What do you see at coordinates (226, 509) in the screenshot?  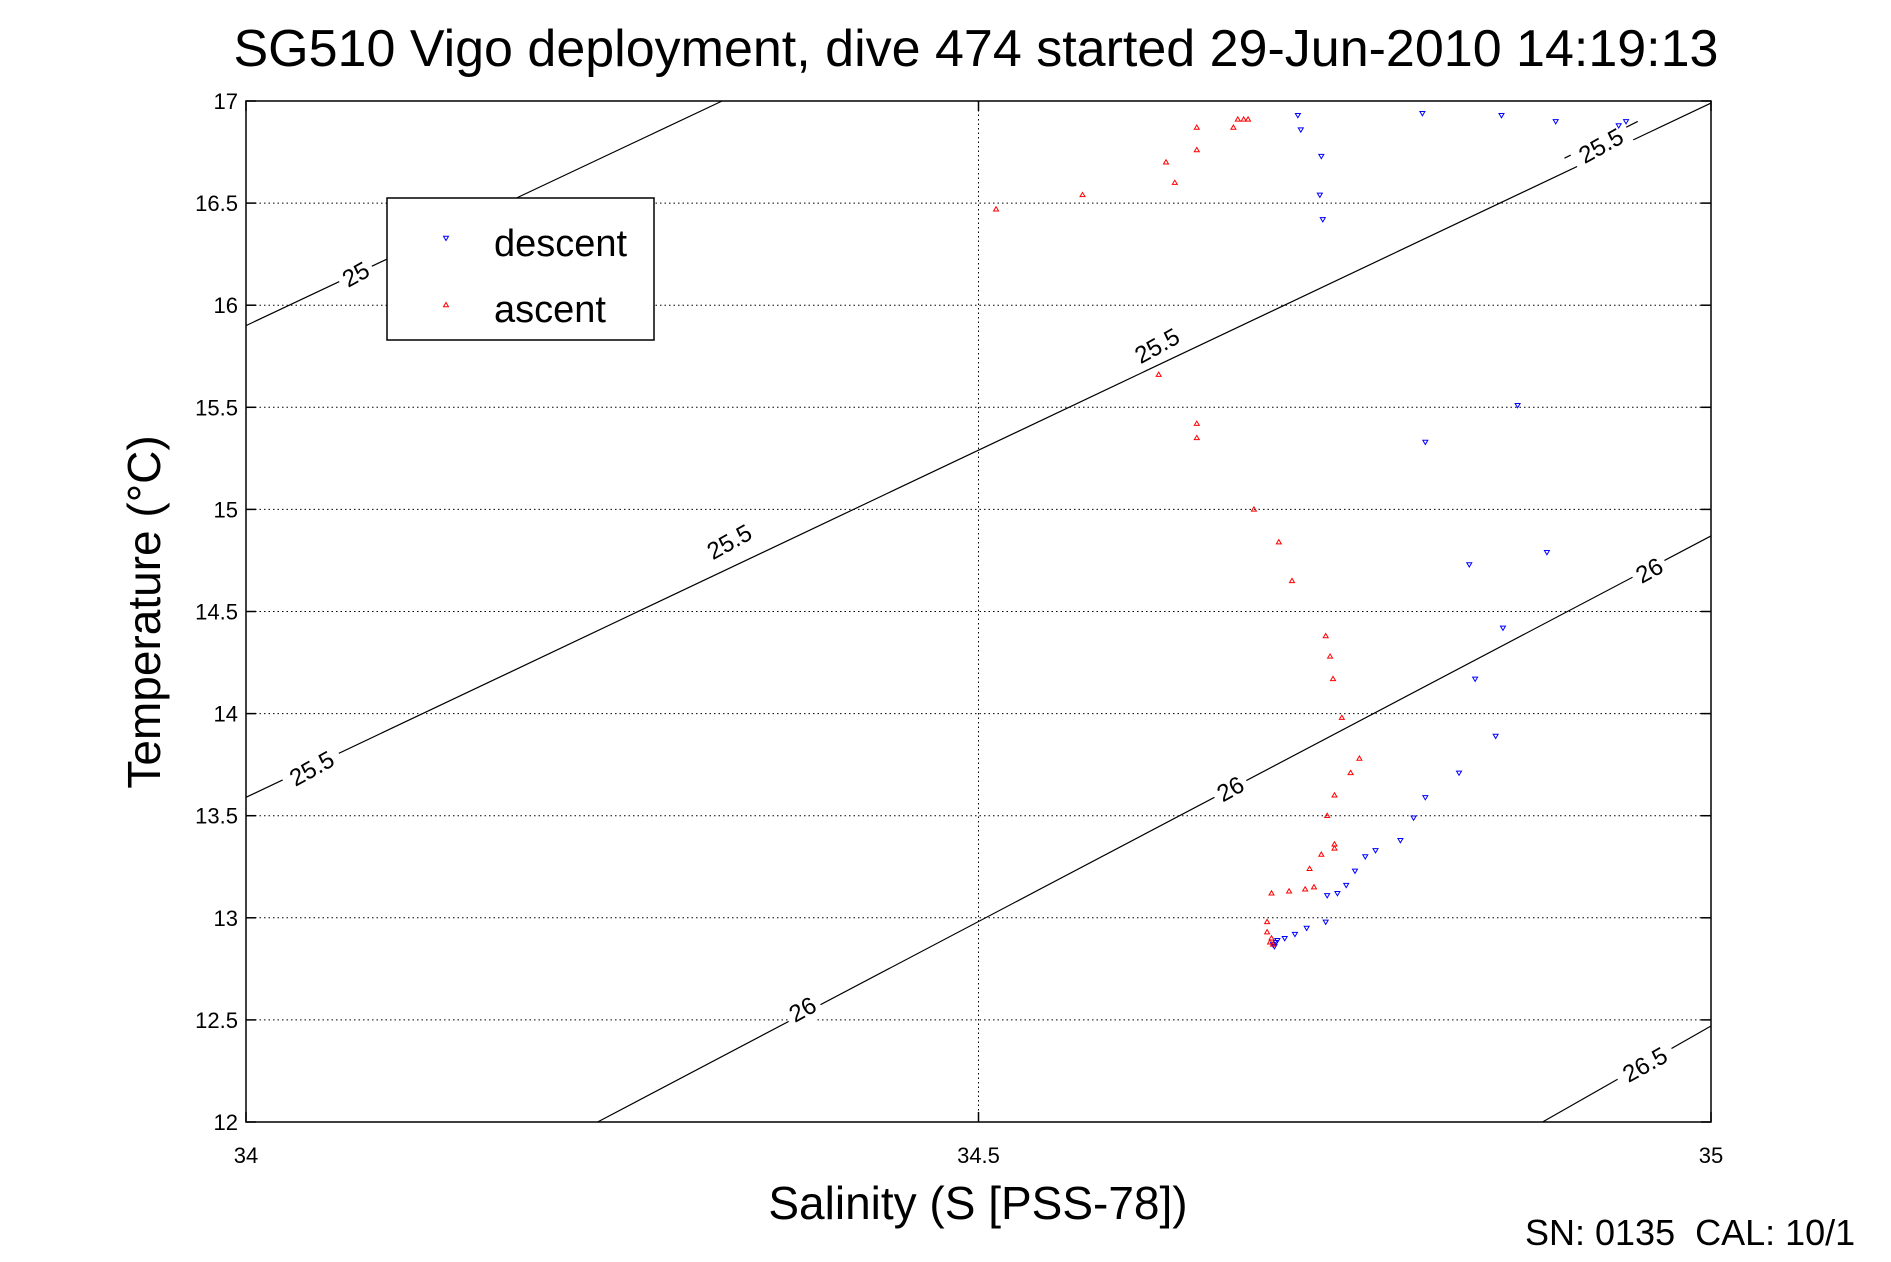 I see `y-tick-label: 15` at bounding box center [226, 509].